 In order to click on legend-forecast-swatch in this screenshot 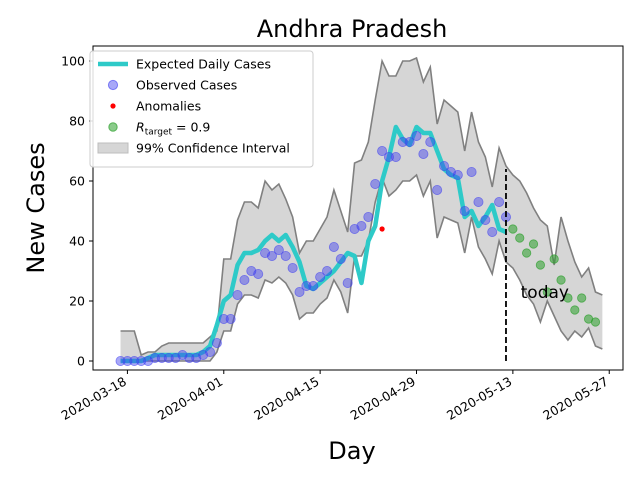, I will do `click(113, 127)`.